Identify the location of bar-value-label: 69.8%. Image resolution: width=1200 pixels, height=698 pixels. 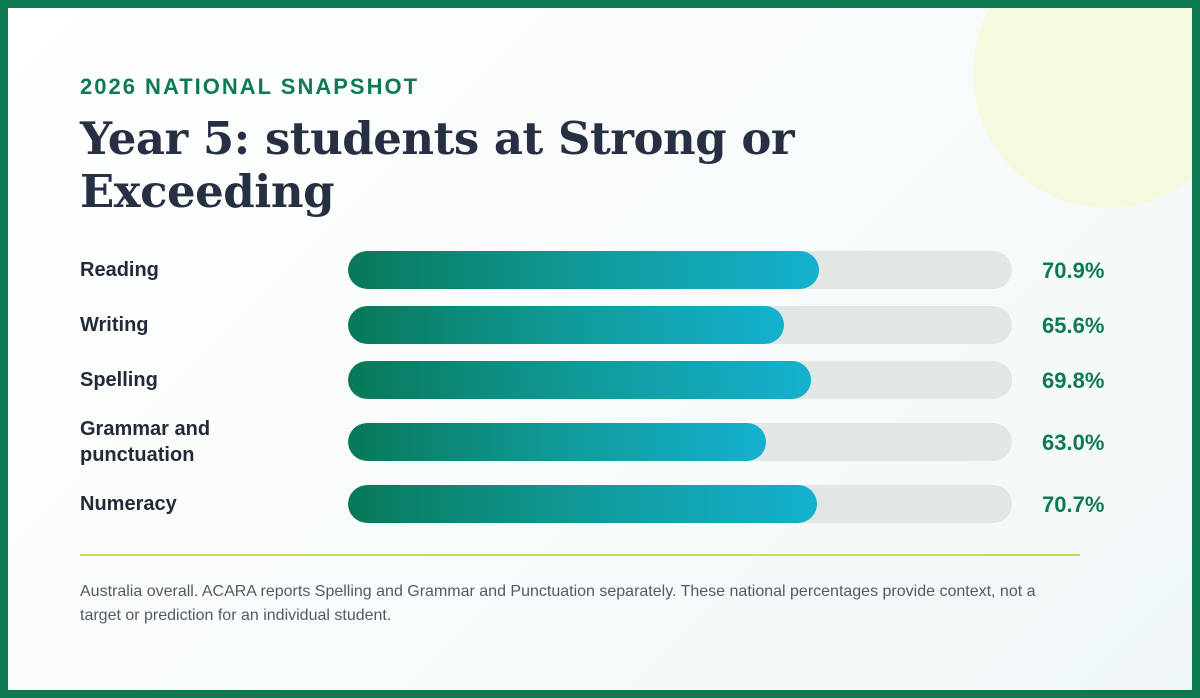
(1073, 380).